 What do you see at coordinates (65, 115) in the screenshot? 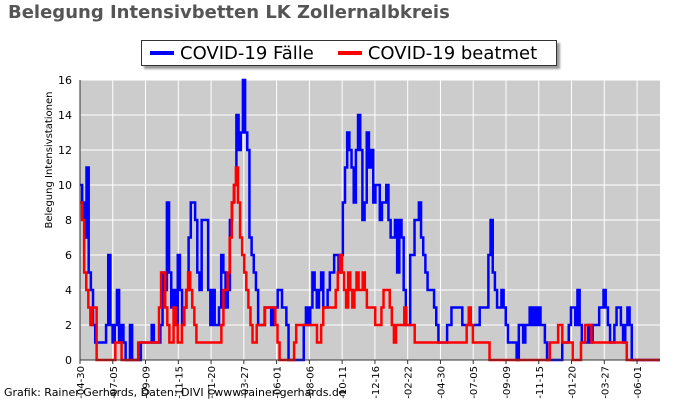
I see `y-tick-label: 14` at bounding box center [65, 115].